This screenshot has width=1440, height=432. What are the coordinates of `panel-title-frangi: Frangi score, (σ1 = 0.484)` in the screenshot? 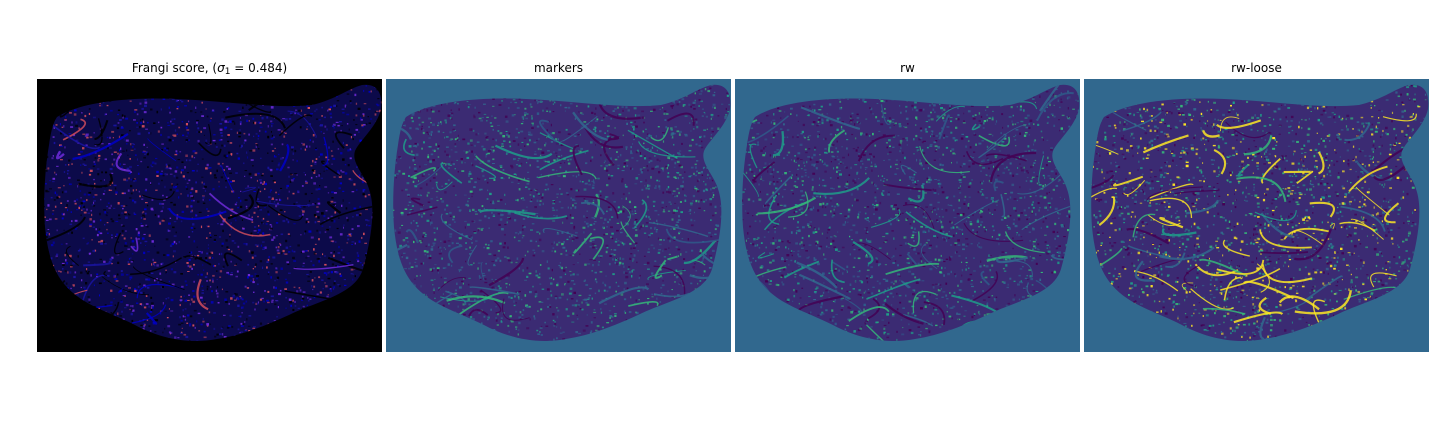 It's located at (209, 70).